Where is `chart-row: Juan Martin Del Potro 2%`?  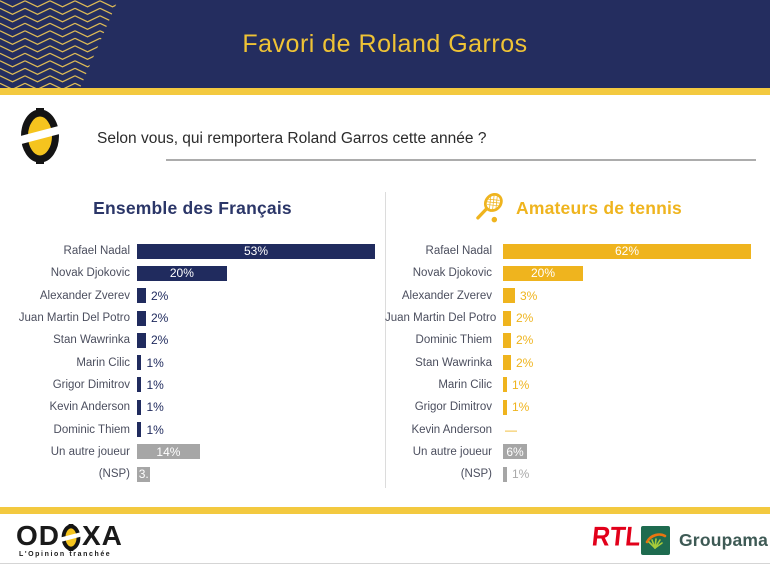 chart-row: Juan Martin Del Potro 2% is located at coordinates (192, 318).